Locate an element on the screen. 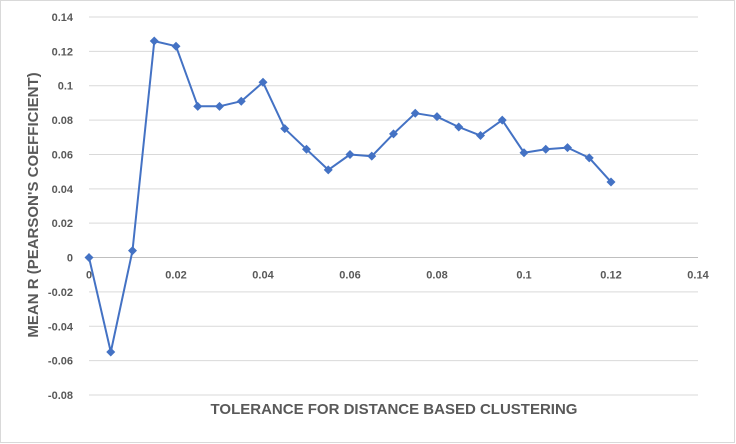  y-tick-label: 0.04 is located at coordinates (63, 190).